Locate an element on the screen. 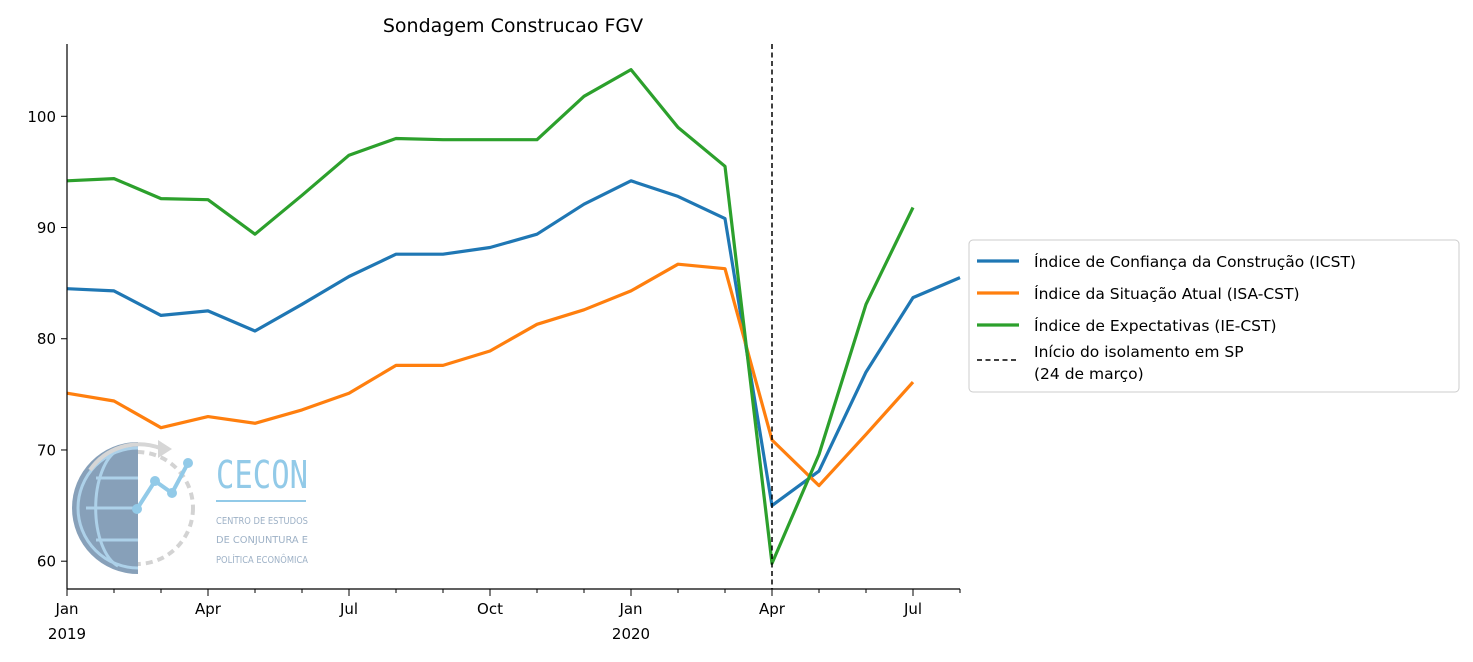  logo-name: CECON is located at coordinates (262, 475).